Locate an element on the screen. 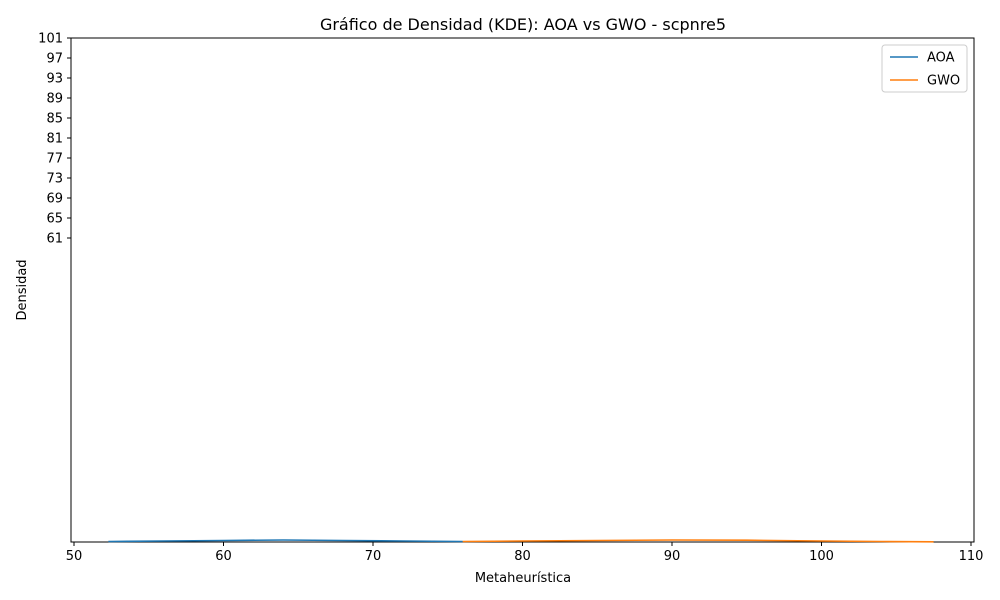 This screenshot has height=600, width=1000. series-layer is located at coordinates (521, 541).